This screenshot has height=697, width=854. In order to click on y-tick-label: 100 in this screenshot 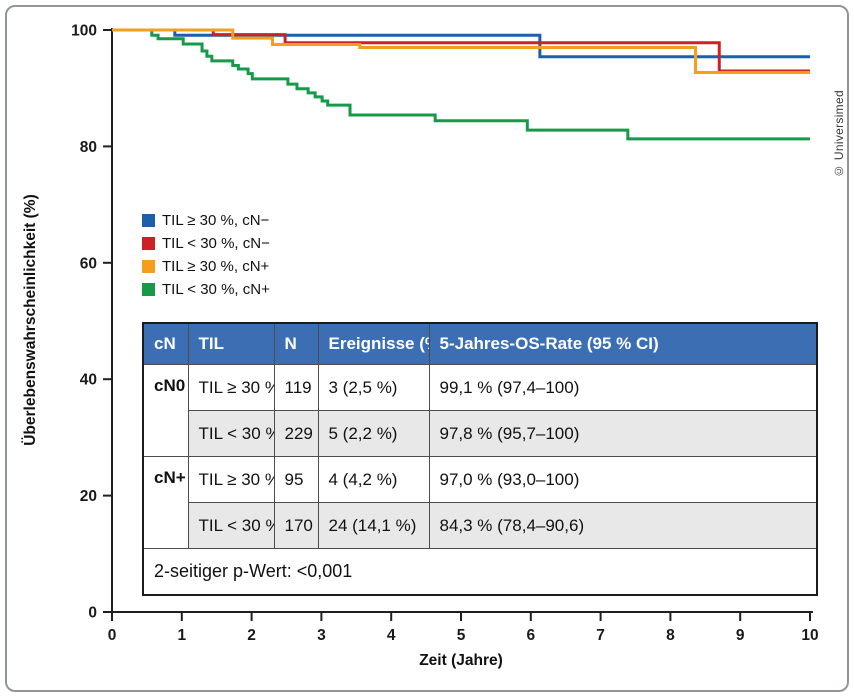, I will do `click(84, 31)`.